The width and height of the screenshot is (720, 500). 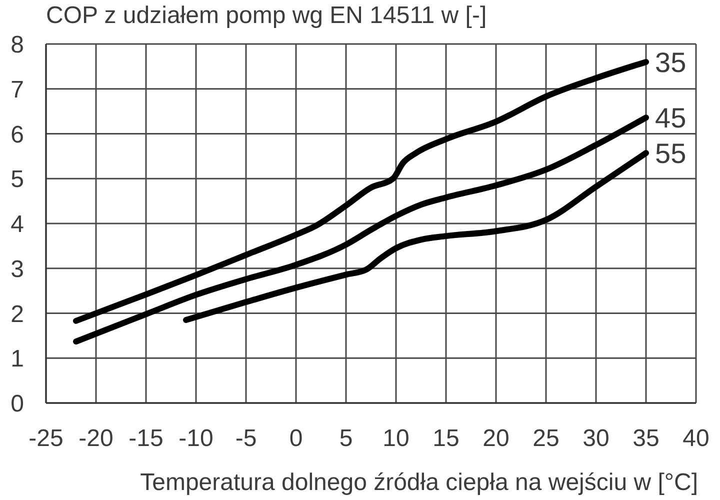 What do you see at coordinates (346, 438) in the screenshot?
I see `x-tick-label: 5` at bounding box center [346, 438].